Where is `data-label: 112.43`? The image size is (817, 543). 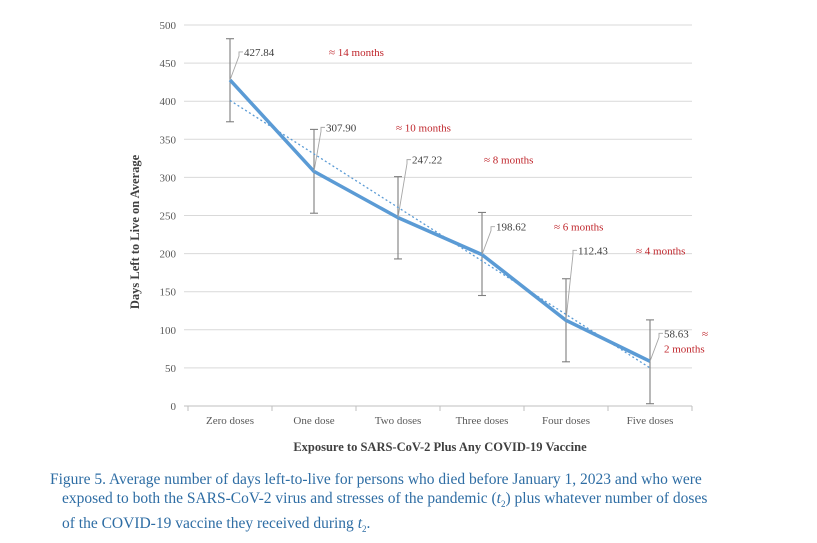 data-label: 112.43 is located at coordinates (593, 251).